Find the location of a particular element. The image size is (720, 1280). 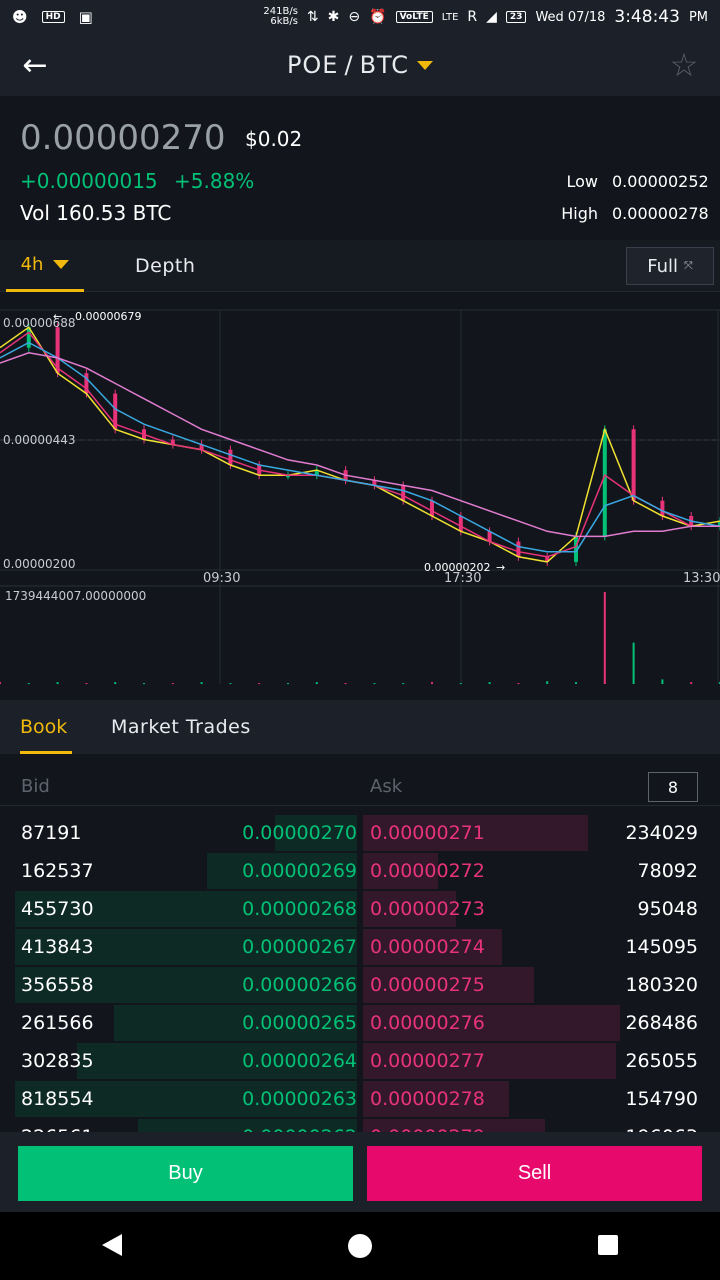

full-label: Full is located at coordinates (662, 266).